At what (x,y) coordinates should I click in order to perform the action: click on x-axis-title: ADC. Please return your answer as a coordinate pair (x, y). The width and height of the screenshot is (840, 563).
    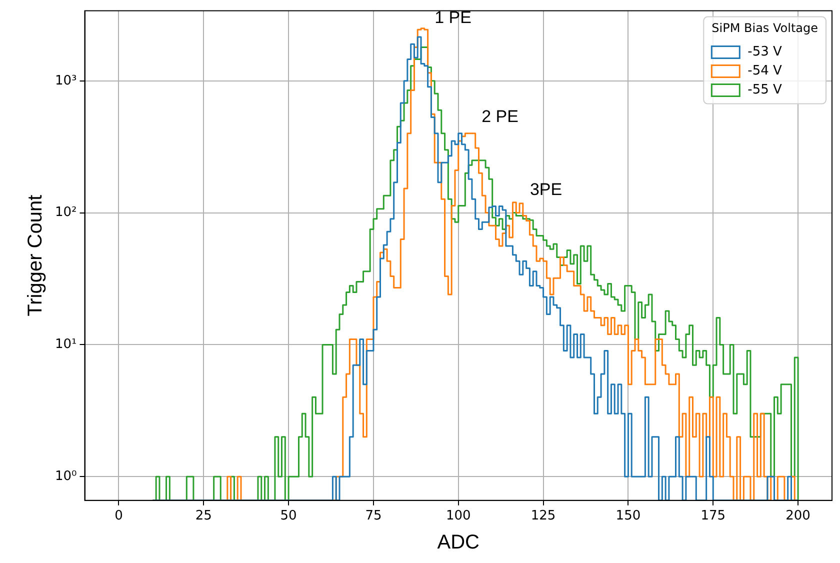
    Looking at the image, I should click on (458, 543).